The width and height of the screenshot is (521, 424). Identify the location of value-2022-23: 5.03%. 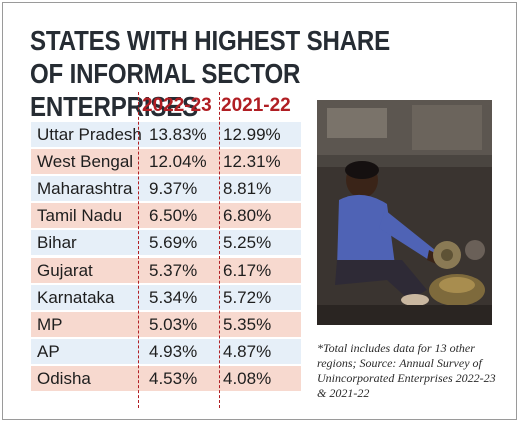
(173, 324).